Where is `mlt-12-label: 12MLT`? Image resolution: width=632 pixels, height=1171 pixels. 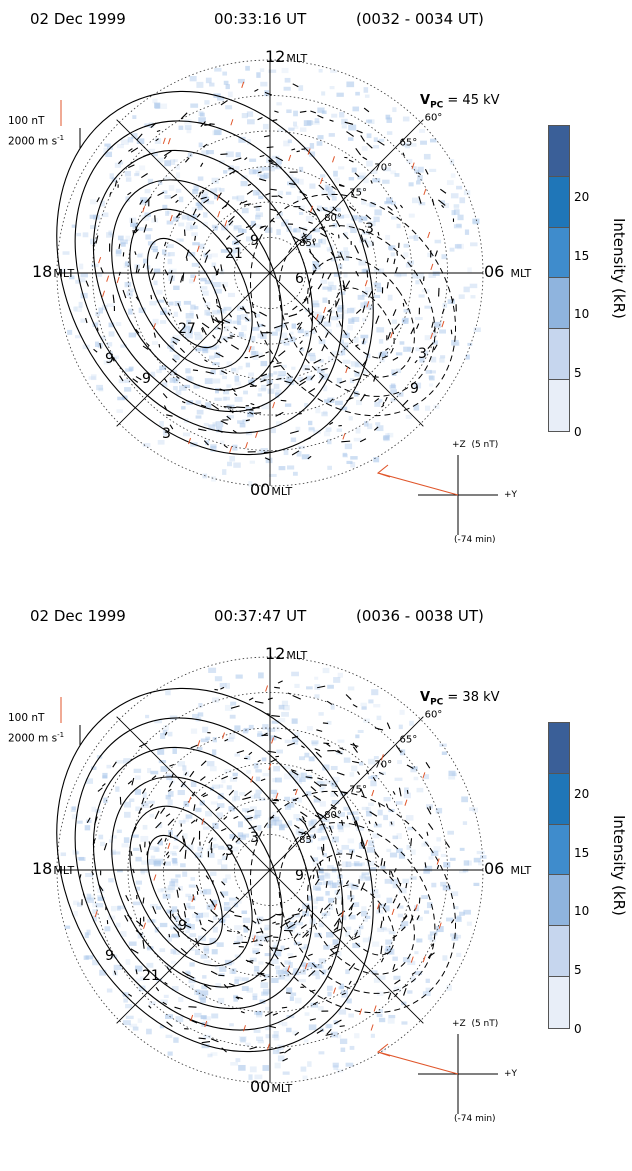 mlt-12-label: 12MLT is located at coordinates (286, 56).